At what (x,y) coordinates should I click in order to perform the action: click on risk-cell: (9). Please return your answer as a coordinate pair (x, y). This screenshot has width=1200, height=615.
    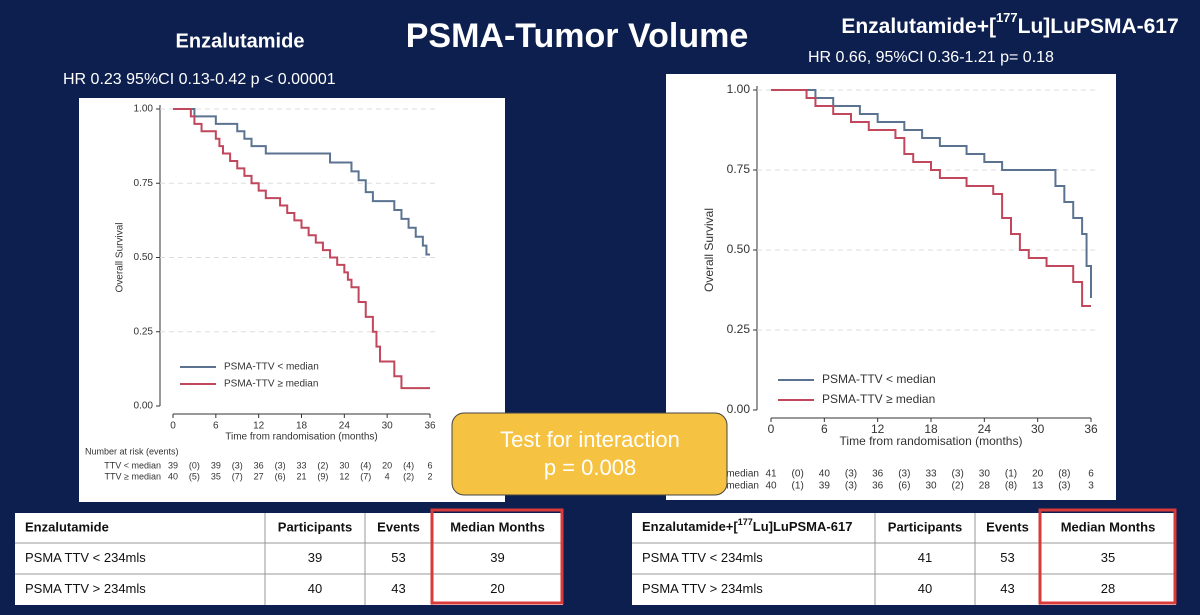
    Looking at the image, I should click on (322, 476).